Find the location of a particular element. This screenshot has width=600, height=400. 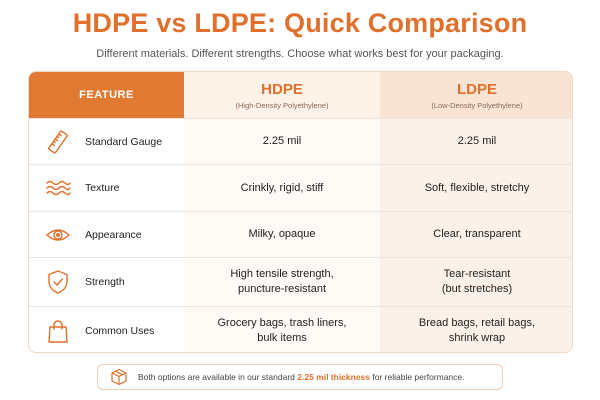

ldpe-value-cell: Tear-resistant (but stretches) is located at coordinates (476, 282).